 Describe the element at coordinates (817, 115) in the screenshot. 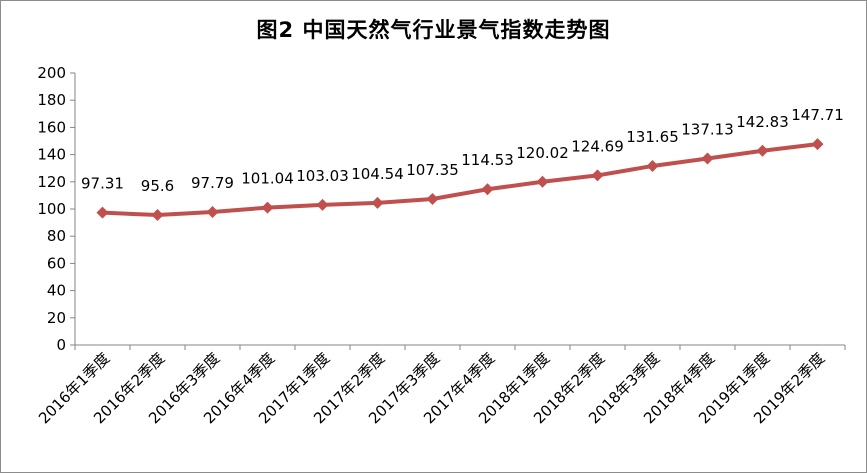

I see `data-label: 147.71` at that location.